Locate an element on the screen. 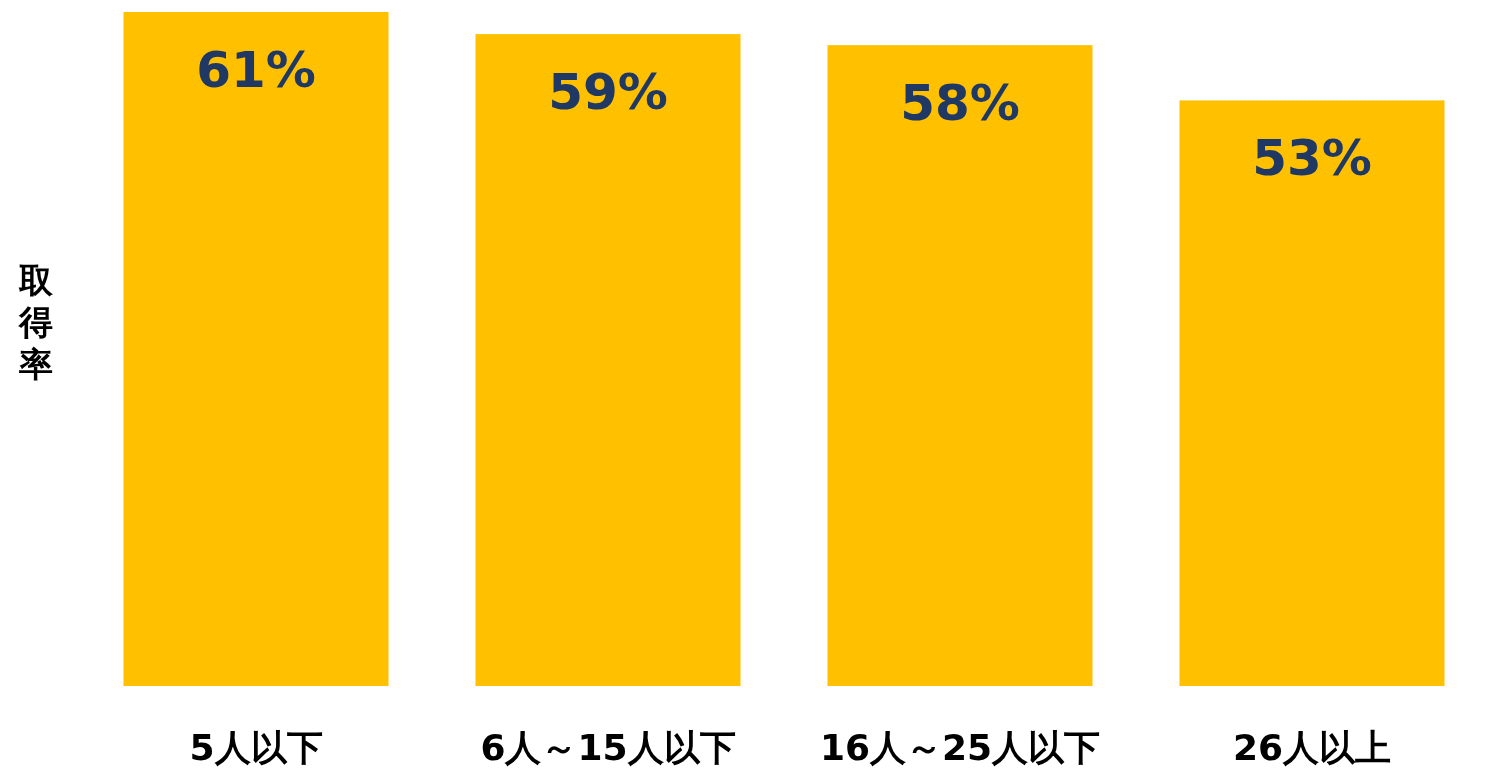 The width and height of the screenshot is (1488, 768). x-tick-label: 16人～25人以下 is located at coordinates (960, 747).